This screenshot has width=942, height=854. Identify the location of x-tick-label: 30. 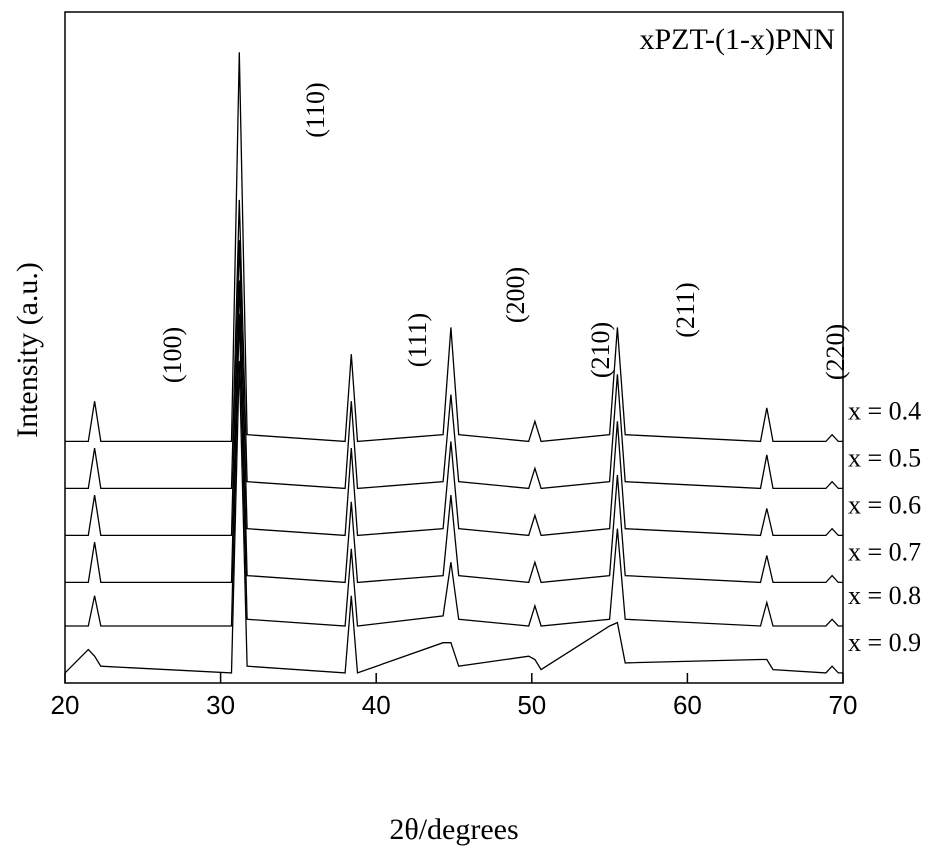
(220, 705).